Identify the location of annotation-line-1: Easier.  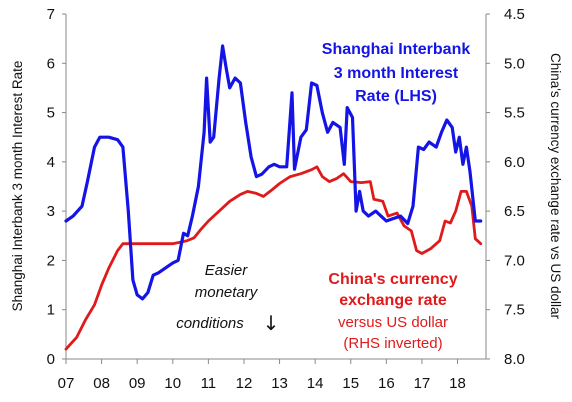
(227, 270).